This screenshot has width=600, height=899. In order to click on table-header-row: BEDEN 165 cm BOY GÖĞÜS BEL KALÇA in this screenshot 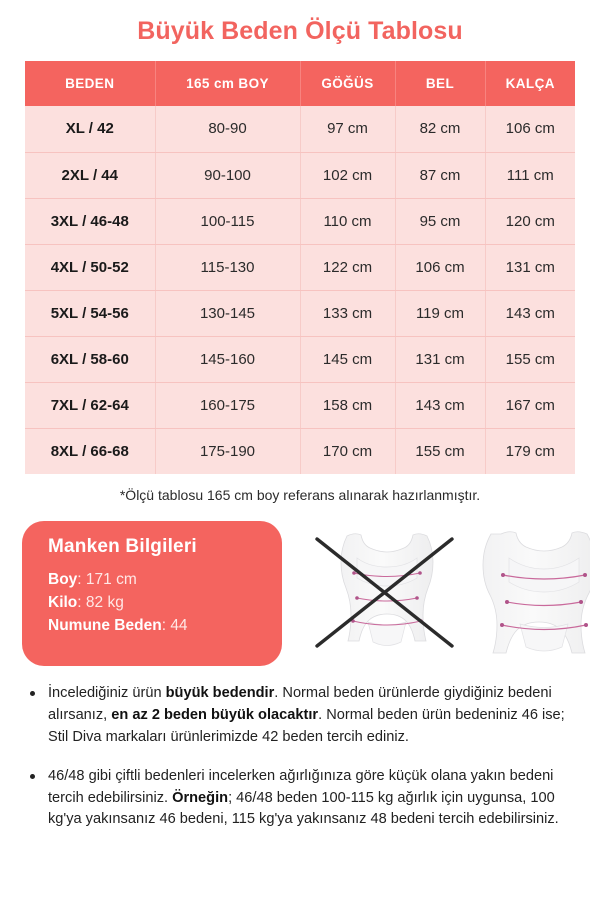, I will do `click(300, 83)`.